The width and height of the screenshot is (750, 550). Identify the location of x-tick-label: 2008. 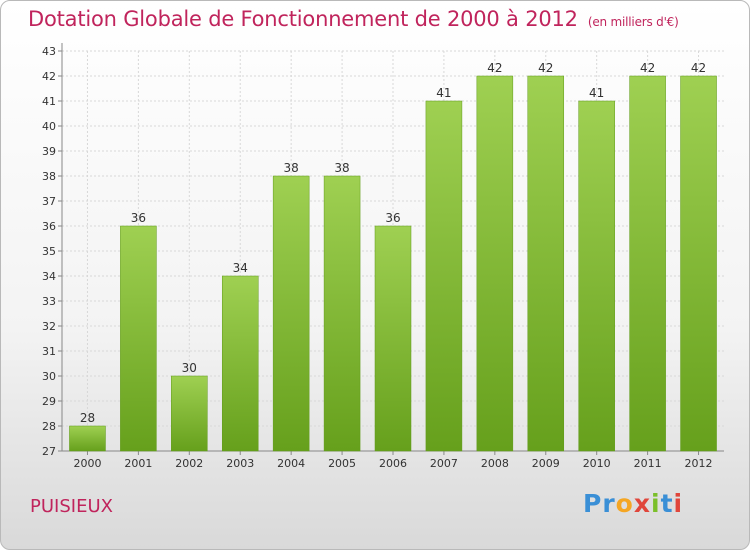
(495, 463).